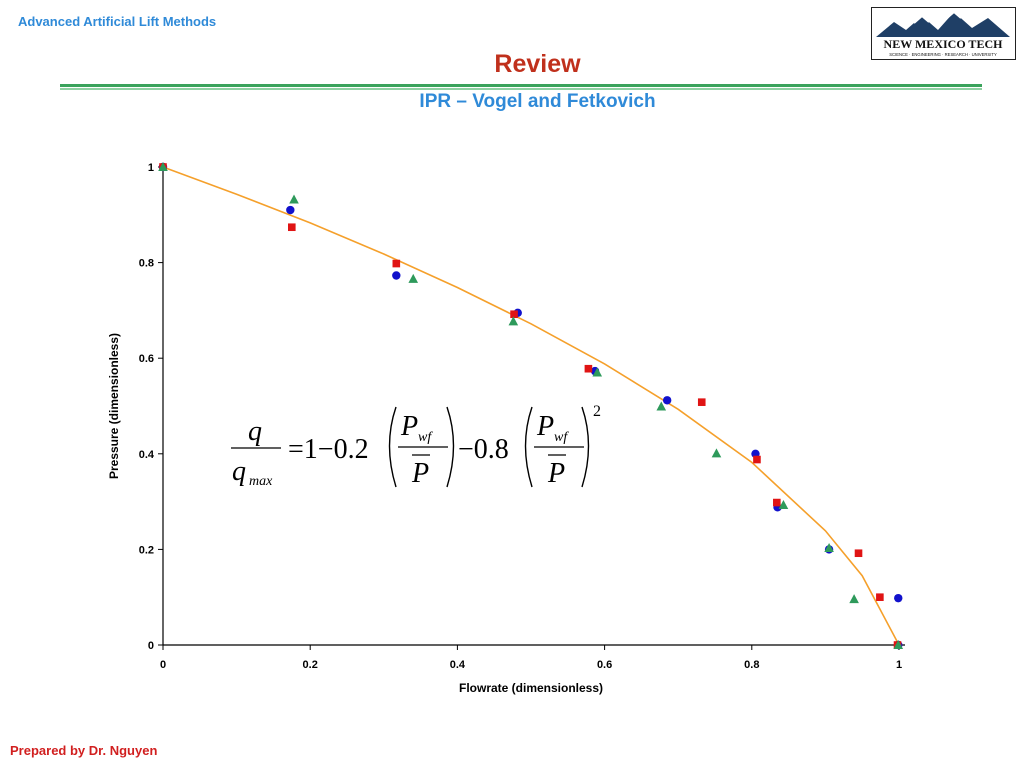  I want to click on equation-text: −0.8, so click(483, 449).